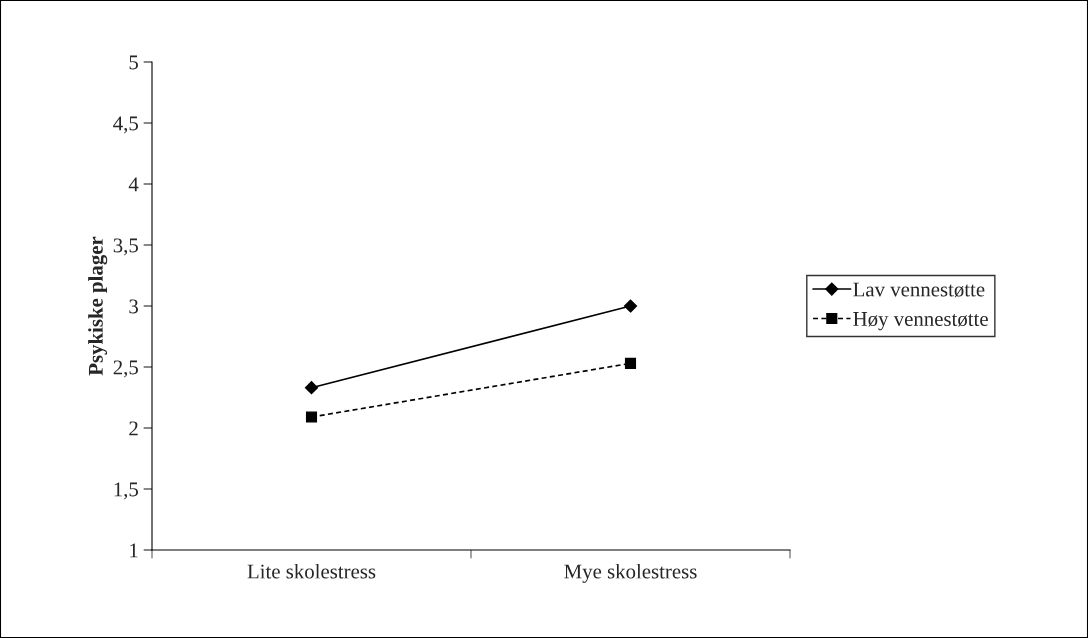 Image resolution: width=1088 pixels, height=638 pixels. What do you see at coordinates (919, 290) in the screenshot?
I see `legend-label: Lav vennestøtte` at bounding box center [919, 290].